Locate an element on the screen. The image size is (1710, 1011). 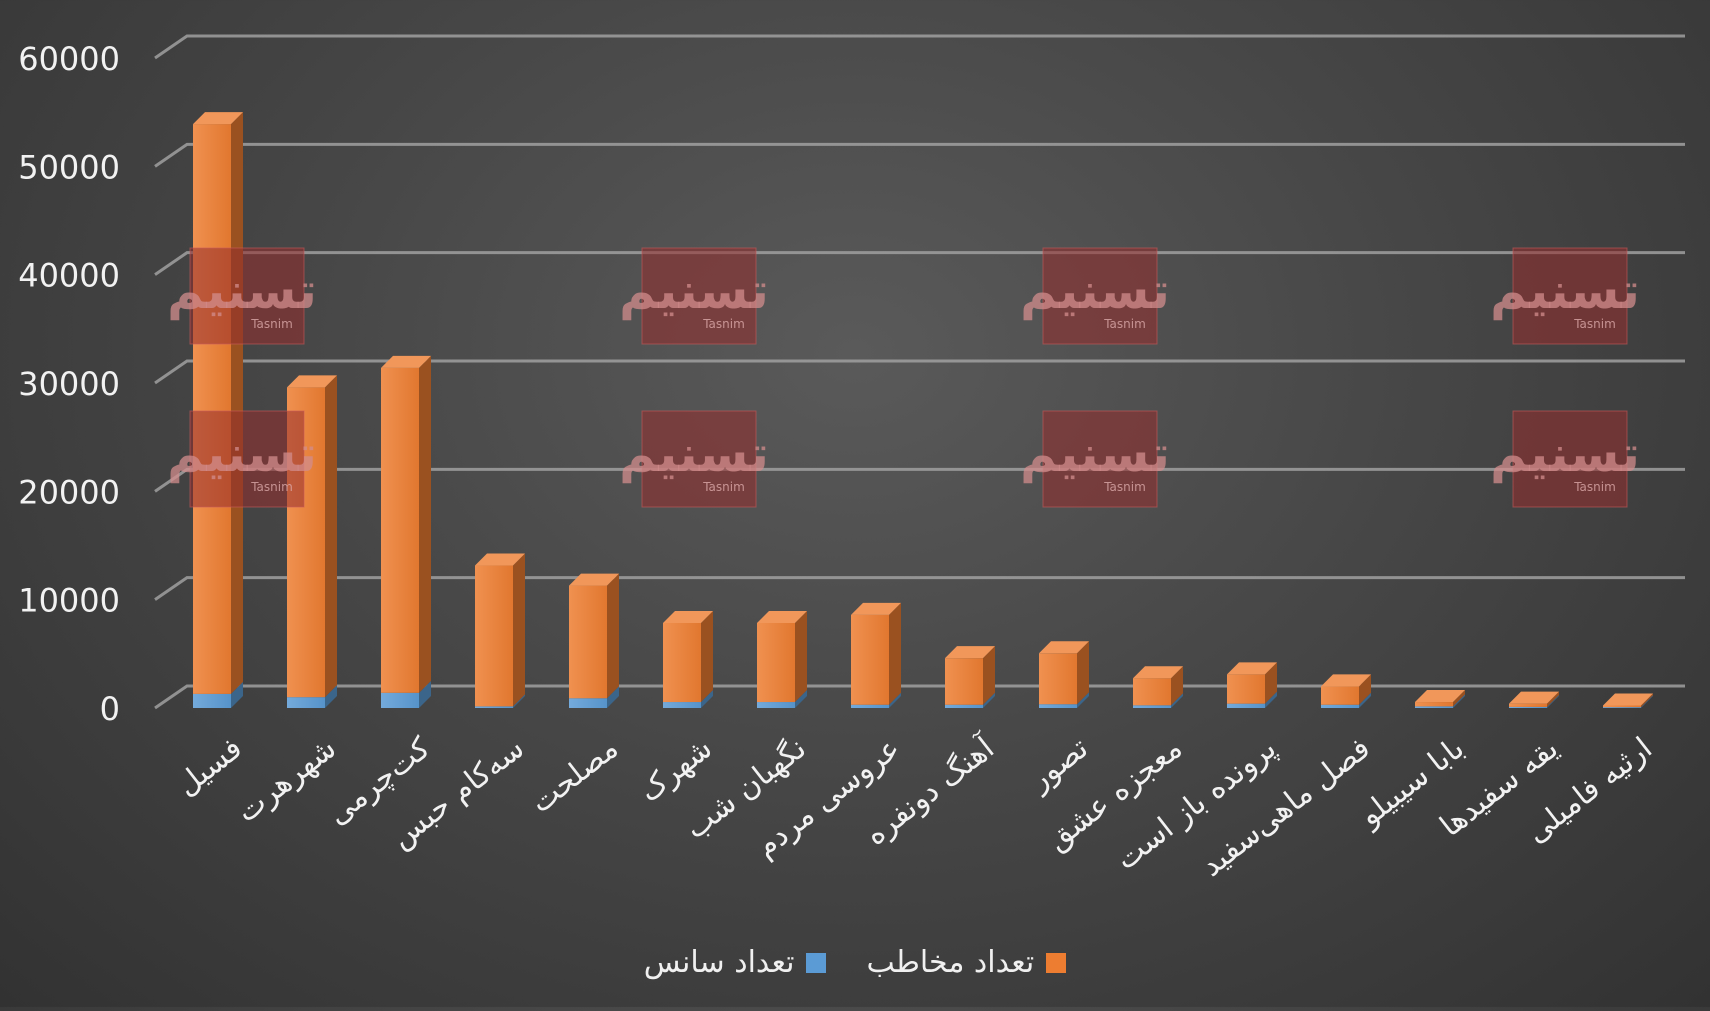
x-tick-label: فسیل is located at coordinates (209, 767).